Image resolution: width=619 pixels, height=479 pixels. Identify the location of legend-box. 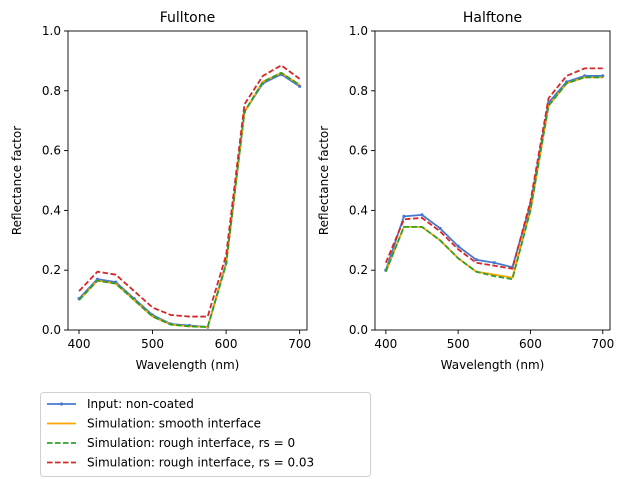
(205, 434).